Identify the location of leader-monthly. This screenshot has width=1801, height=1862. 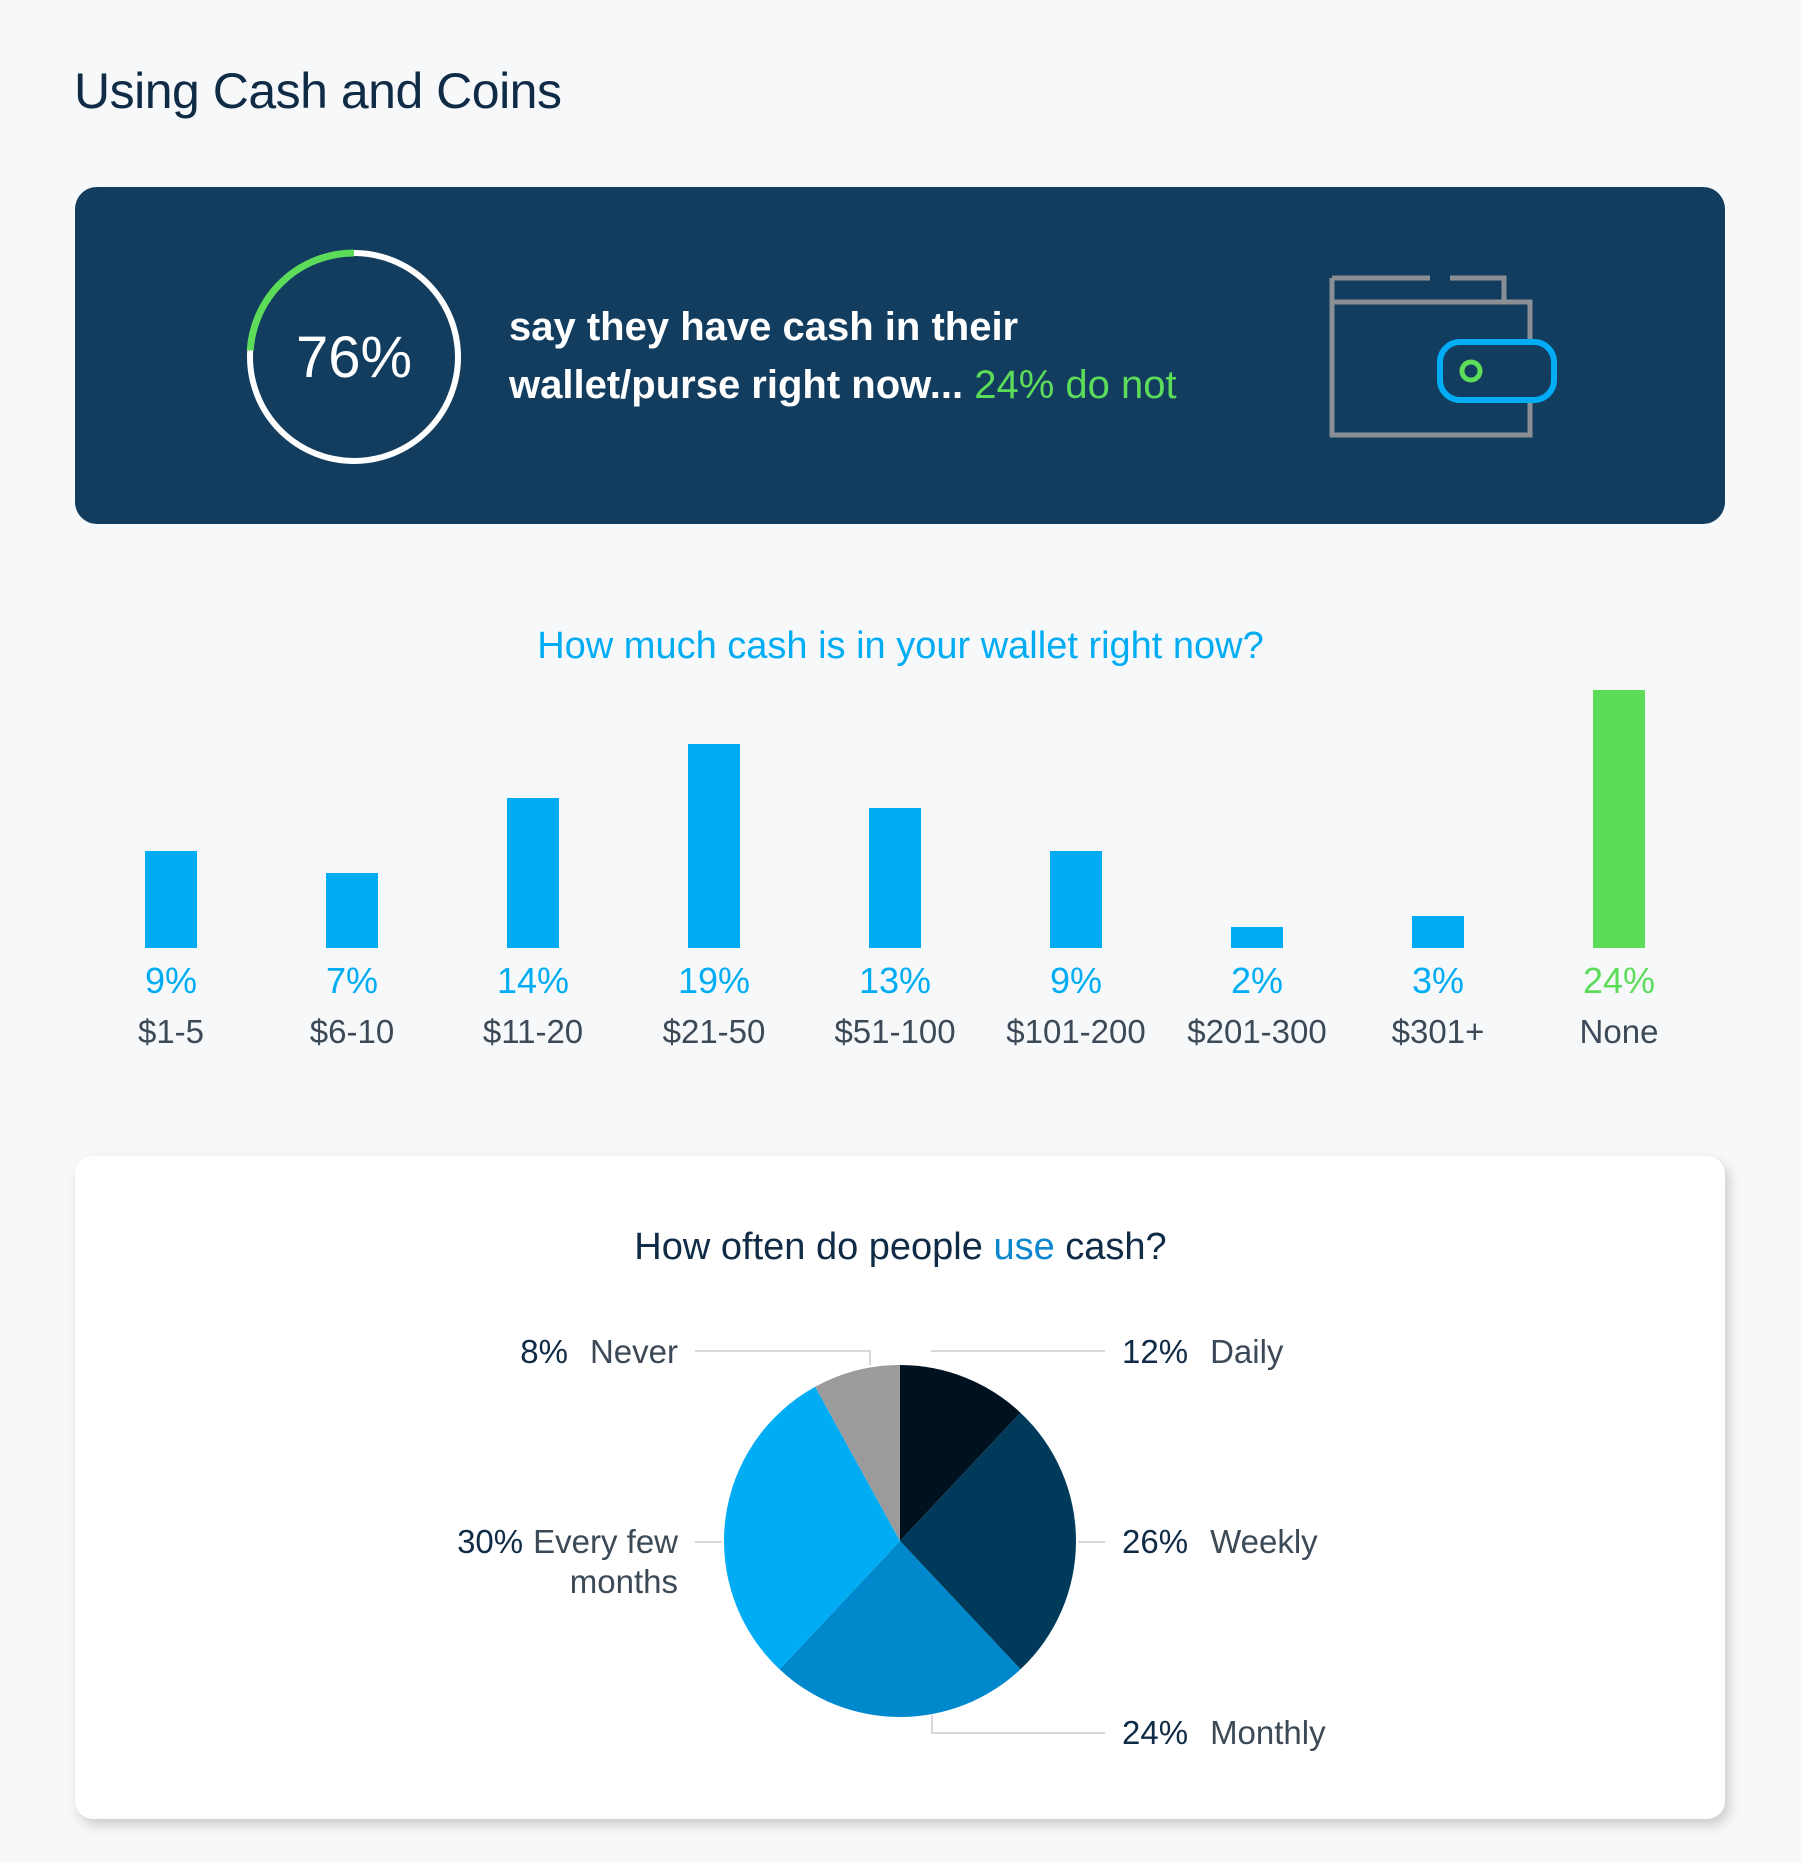
(1018, 1724).